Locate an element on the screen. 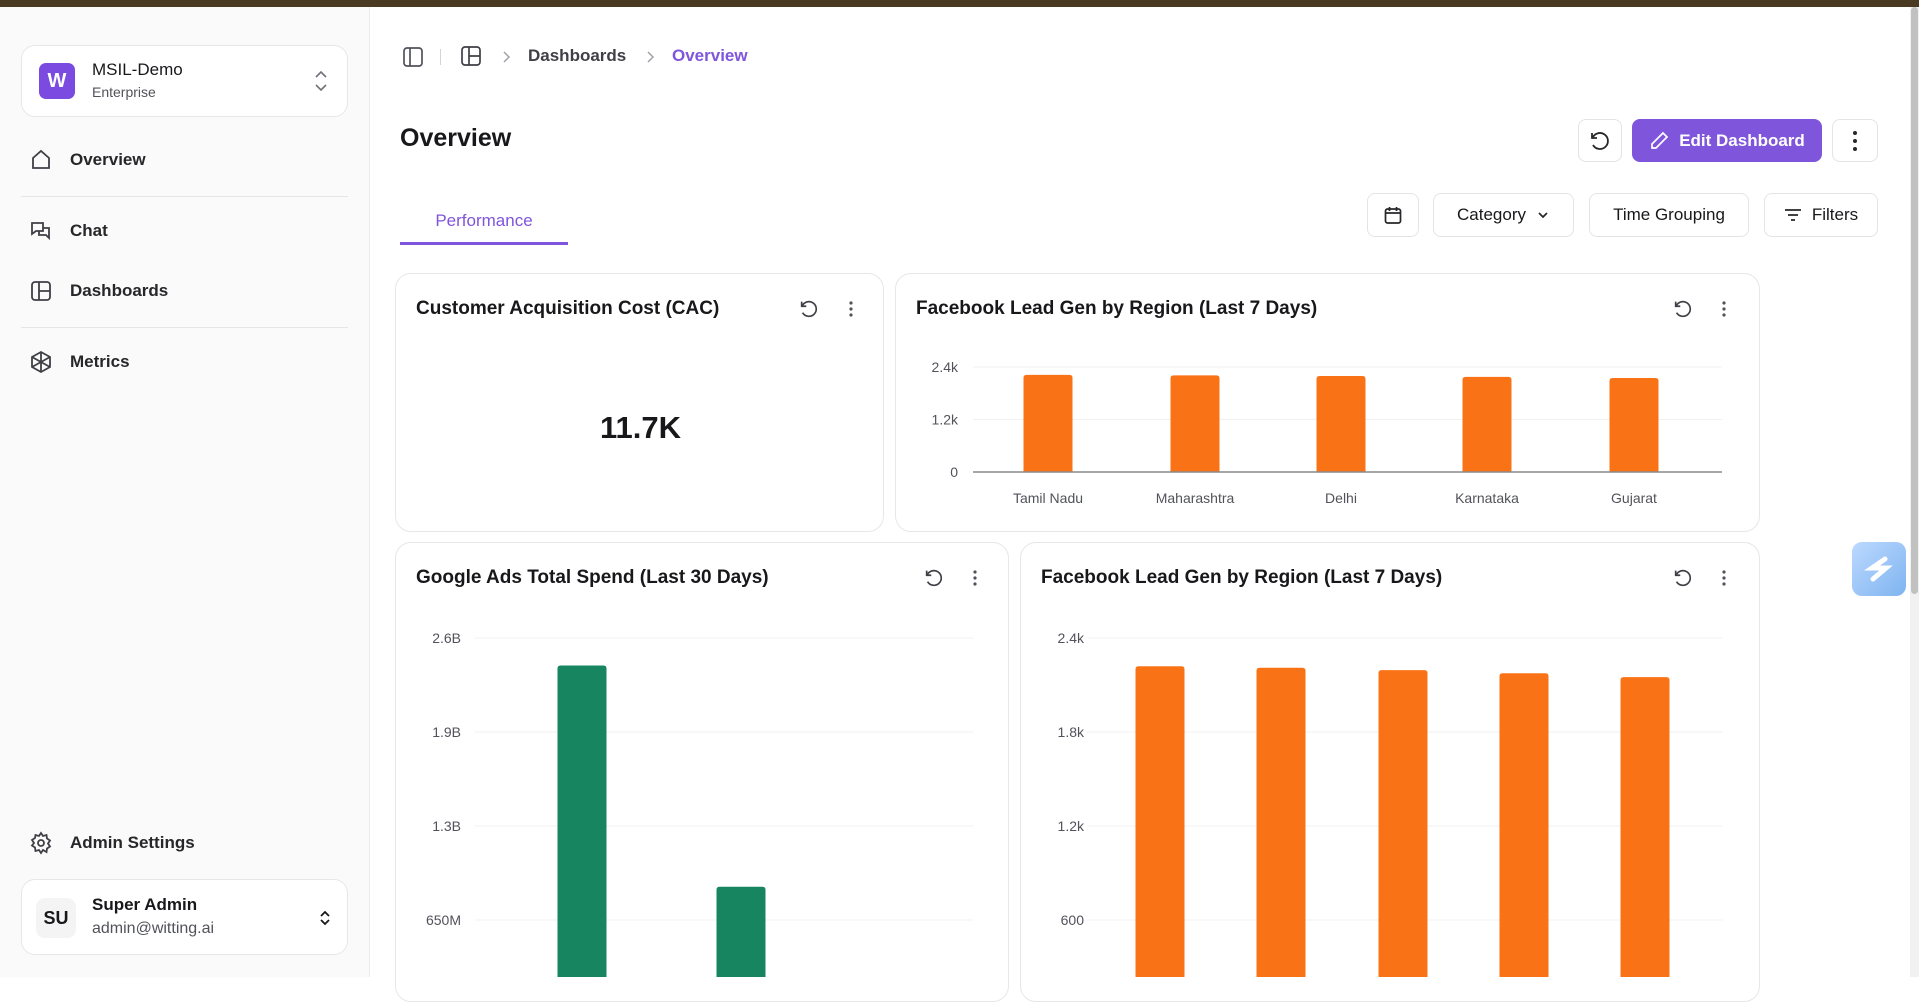 The image size is (1919, 1002). org-name: MSIL-Demo is located at coordinates (137, 69).